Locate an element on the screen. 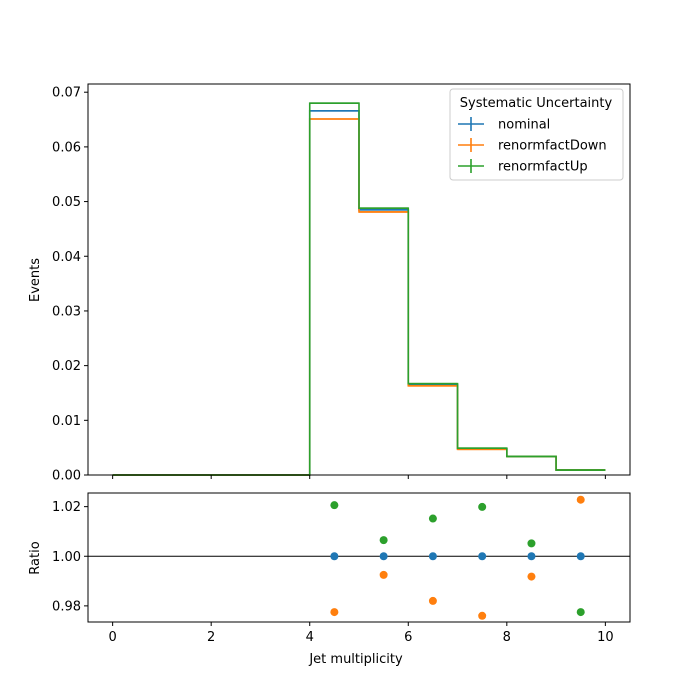 This screenshot has height=700, width=700. ratio-x-tick-label: 0 is located at coordinates (112, 637).